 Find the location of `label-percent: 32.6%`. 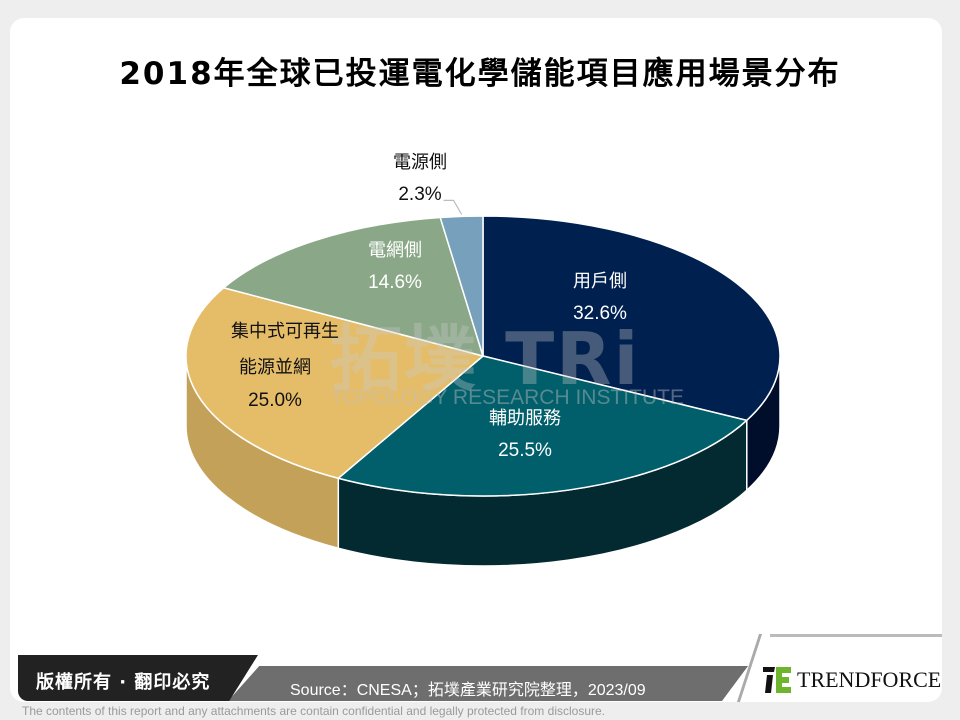

label-percent: 32.6% is located at coordinates (600, 313).